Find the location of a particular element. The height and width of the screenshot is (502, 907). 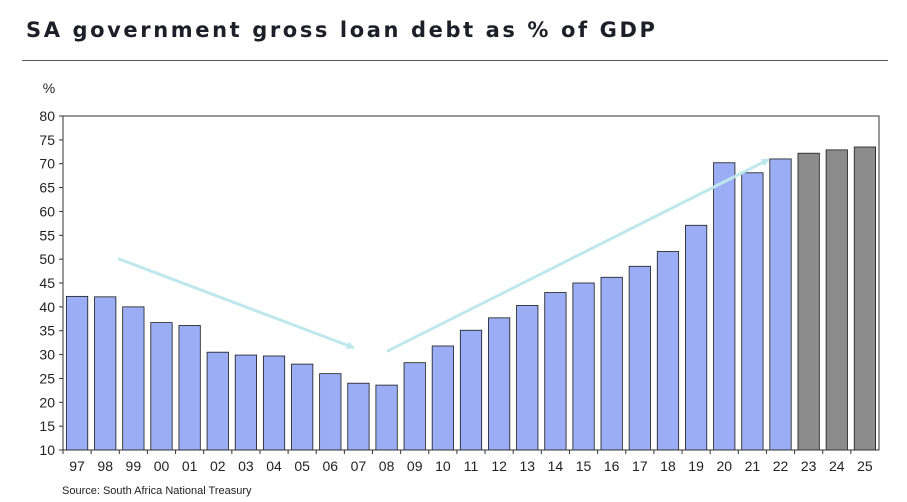

x-tick-label-02: 02 is located at coordinates (218, 466).